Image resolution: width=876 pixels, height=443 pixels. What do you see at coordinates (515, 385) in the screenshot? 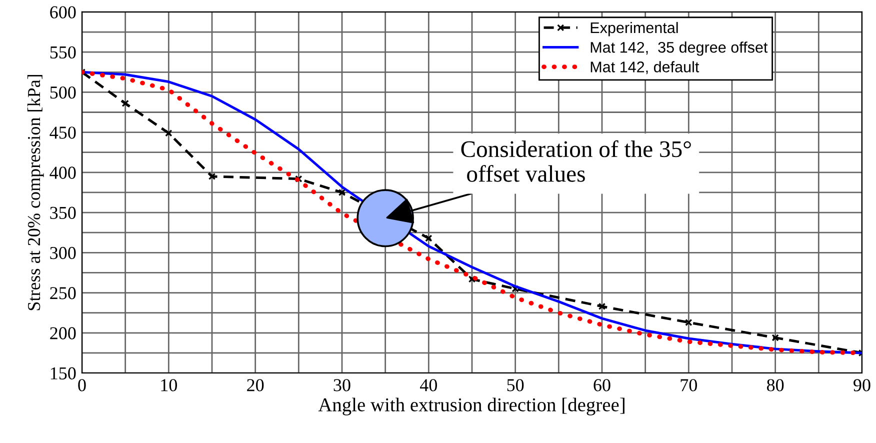
I see `x-tick-label: 50` at bounding box center [515, 385].